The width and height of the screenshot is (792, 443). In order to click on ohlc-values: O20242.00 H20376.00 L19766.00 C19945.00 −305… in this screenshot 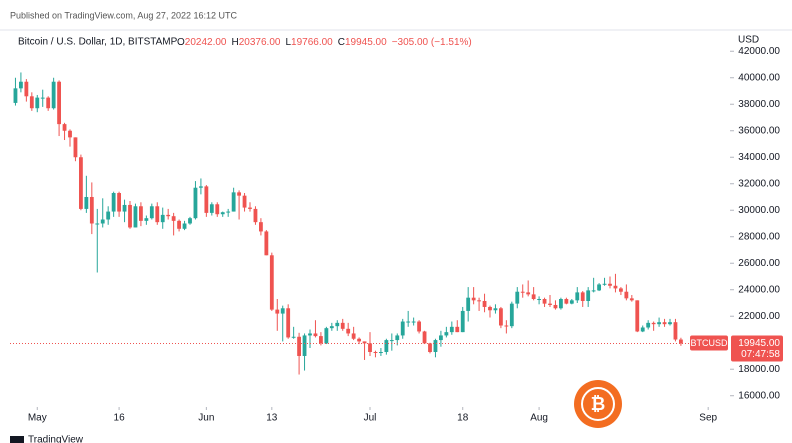, I will do `click(324, 42)`.